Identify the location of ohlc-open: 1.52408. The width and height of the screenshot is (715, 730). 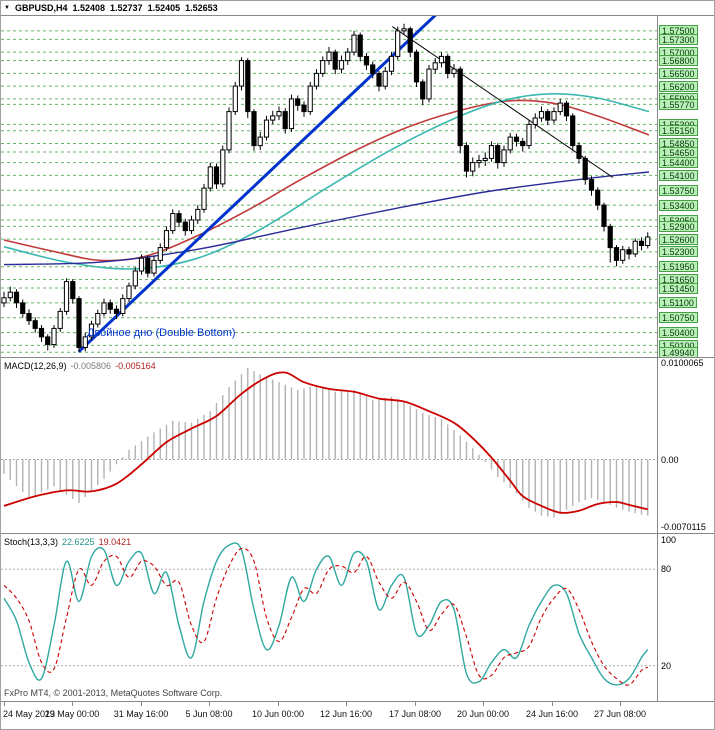
(89, 8).